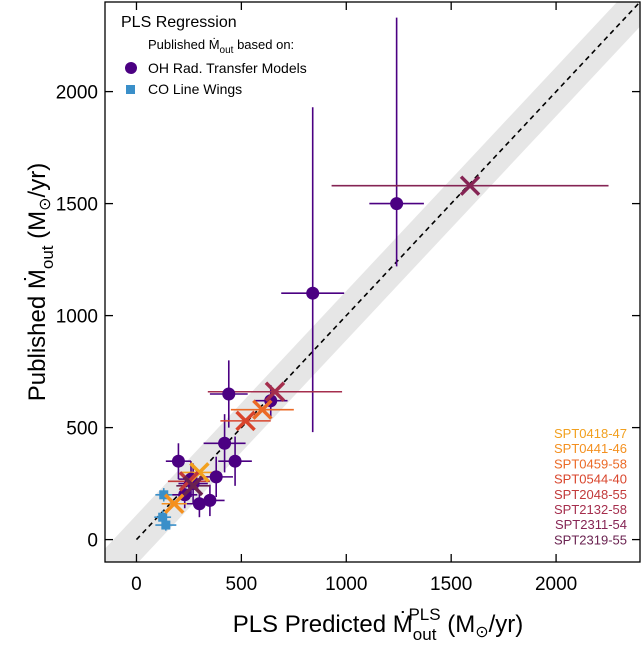 The width and height of the screenshot is (644, 647). What do you see at coordinates (378, 624) in the screenshot?
I see `x-axis-title: PLS Predicted ṀoutPLS (M⊙/yr)` at bounding box center [378, 624].